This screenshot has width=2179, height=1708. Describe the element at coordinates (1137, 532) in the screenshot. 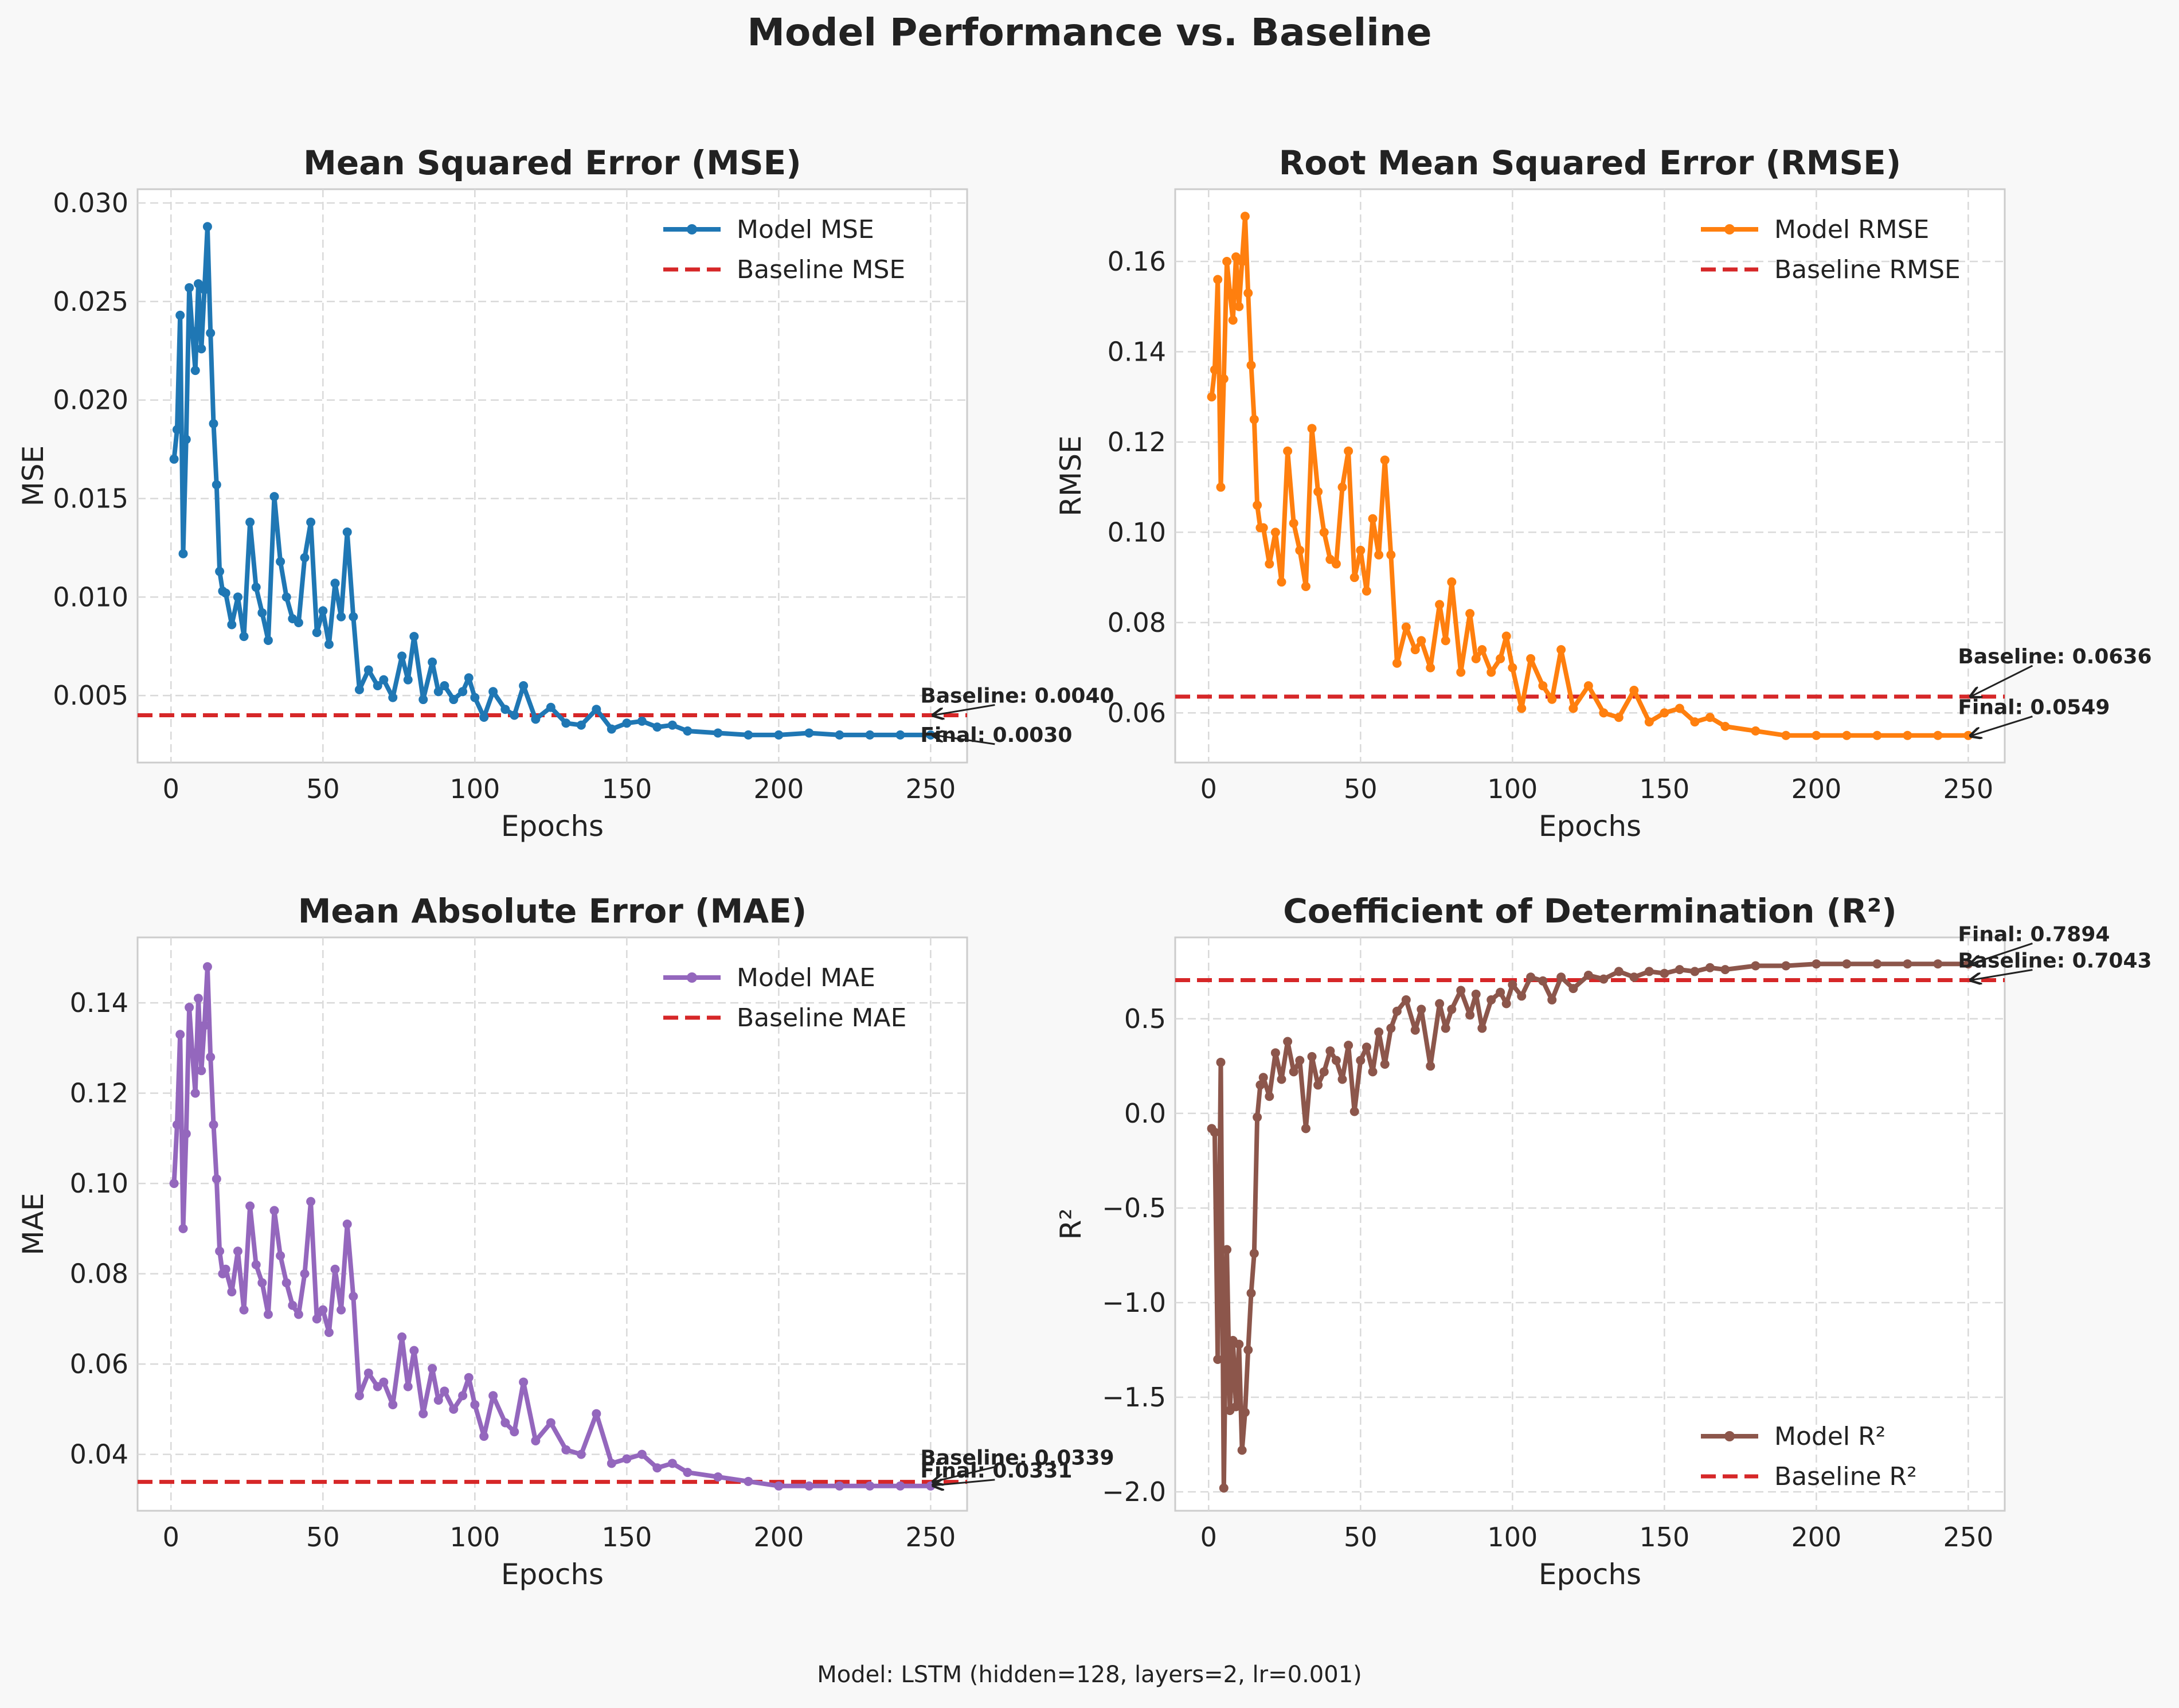

I see `y-tick-label: 0.10` at that location.